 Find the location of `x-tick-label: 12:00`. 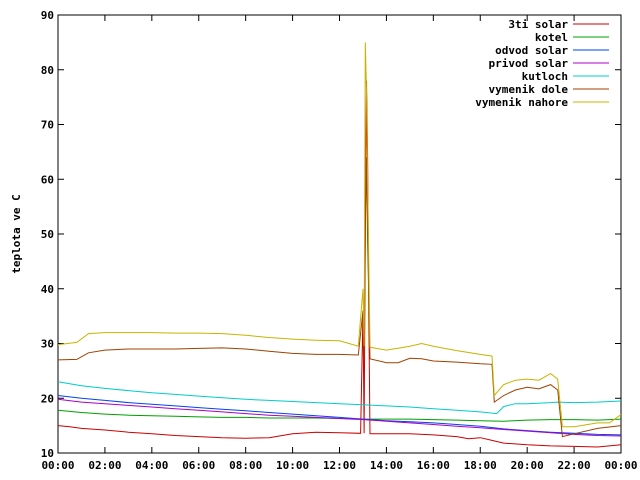

x-tick-label: 12:00 is located at coordinates (339, 465).